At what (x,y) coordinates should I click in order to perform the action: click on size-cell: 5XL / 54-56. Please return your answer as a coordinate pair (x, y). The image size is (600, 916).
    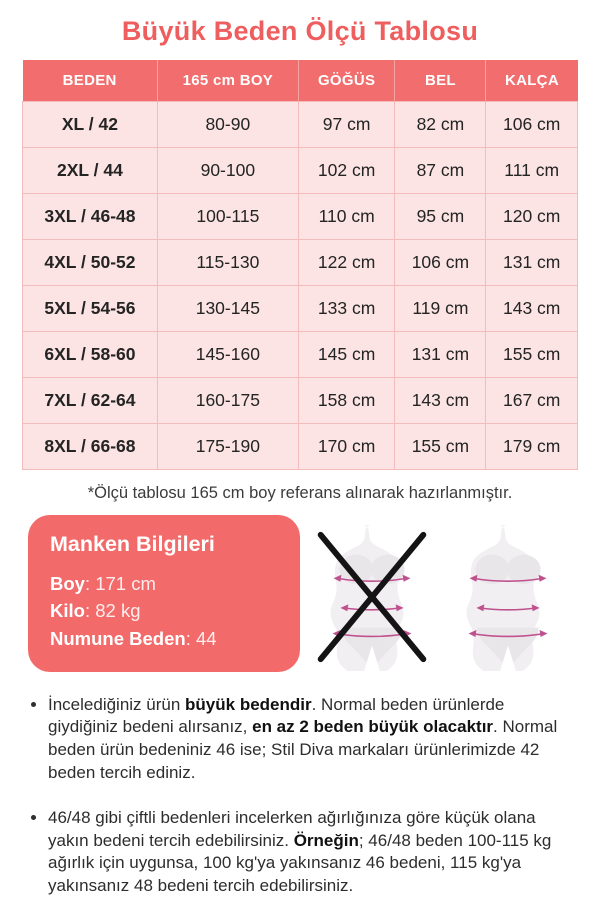
    Looking at the image, I should click on (90, 308).